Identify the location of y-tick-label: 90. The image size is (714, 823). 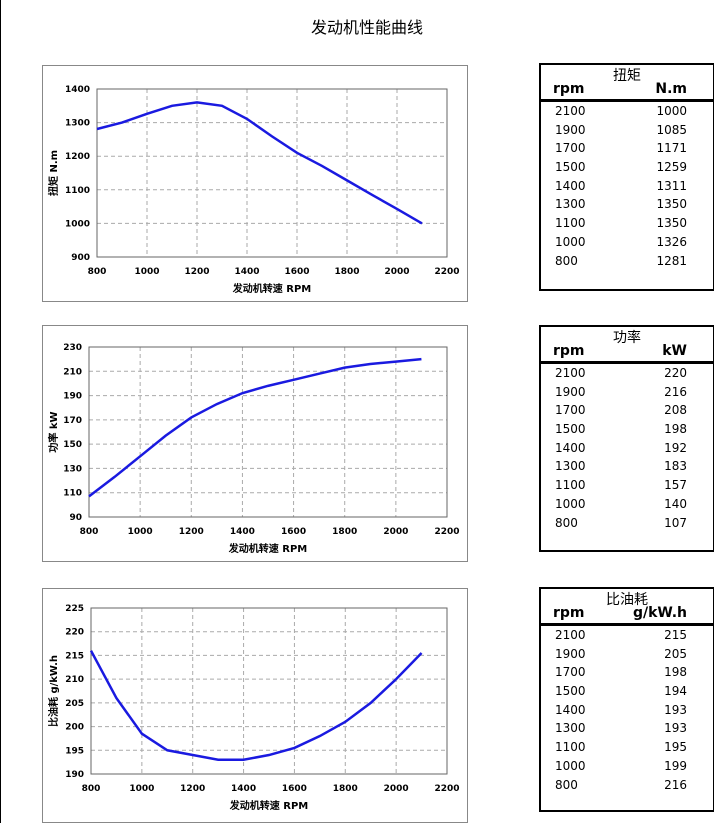
(75, 518).